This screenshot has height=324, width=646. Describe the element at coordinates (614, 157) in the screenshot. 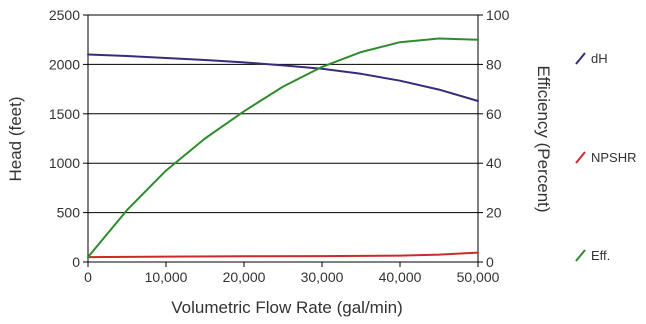

I see `legend-label-npshr: NPSHR` at that location.